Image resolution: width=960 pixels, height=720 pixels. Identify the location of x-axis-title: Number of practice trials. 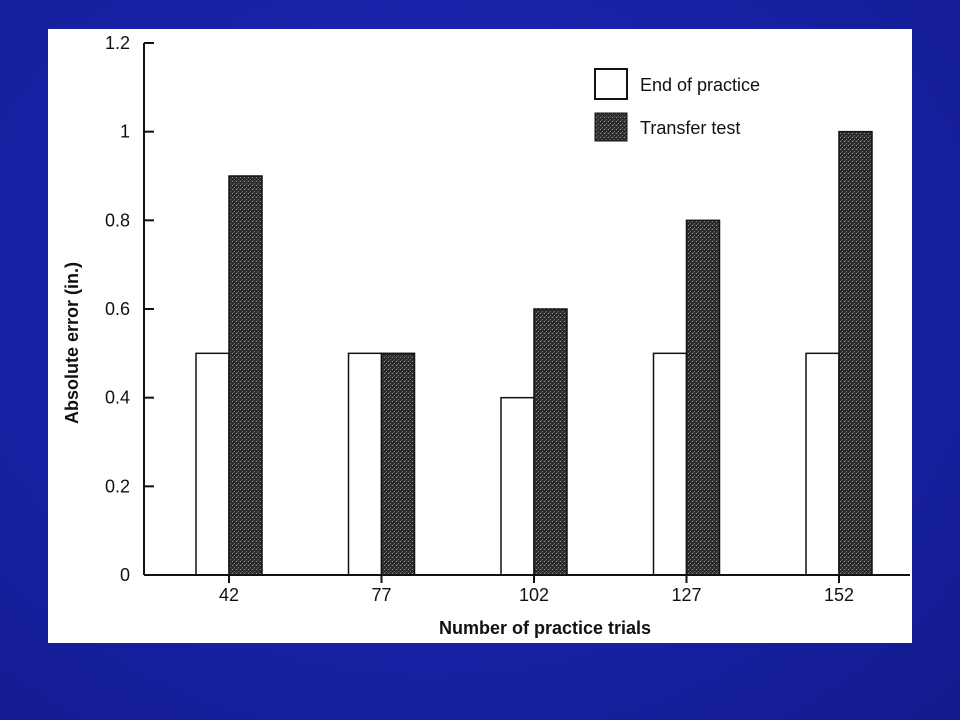
(545, 628).